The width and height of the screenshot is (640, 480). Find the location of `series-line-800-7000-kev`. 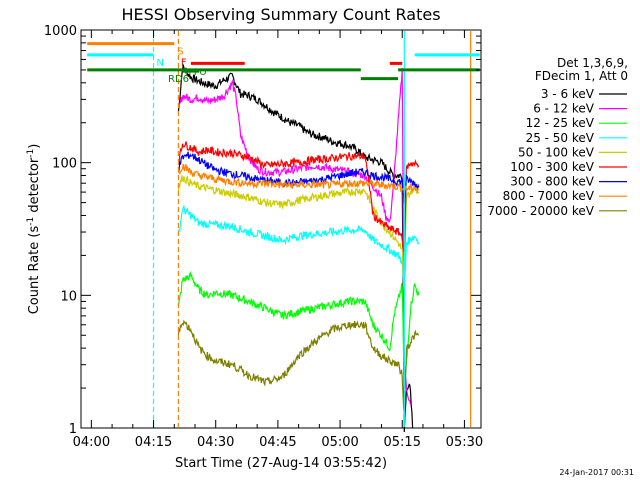

series-line-800-7000-kev is located at coordinates (298, 179).